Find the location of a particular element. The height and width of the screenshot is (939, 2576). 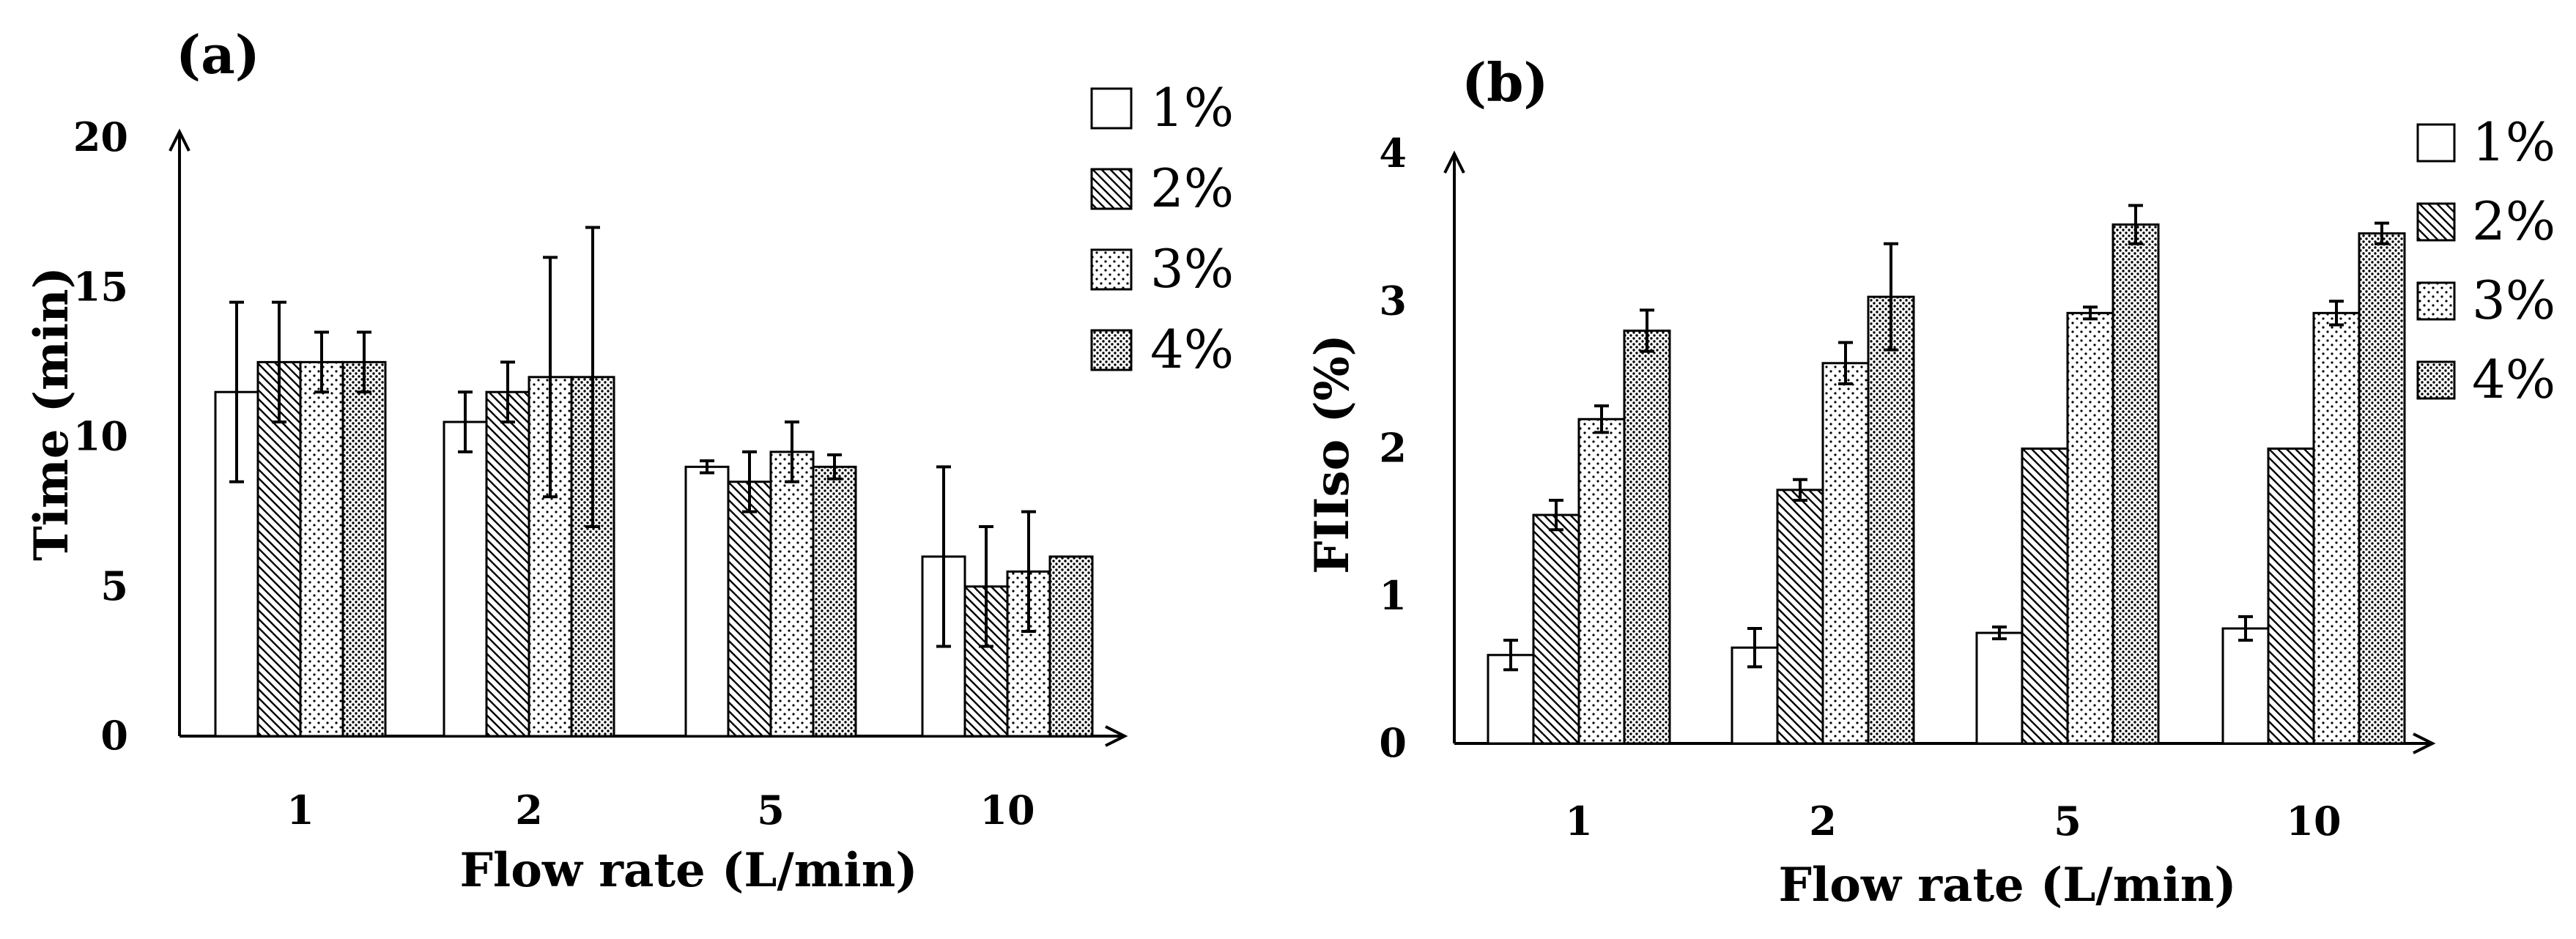

y-tick-label: 15 is located at coordinates (100, 286).